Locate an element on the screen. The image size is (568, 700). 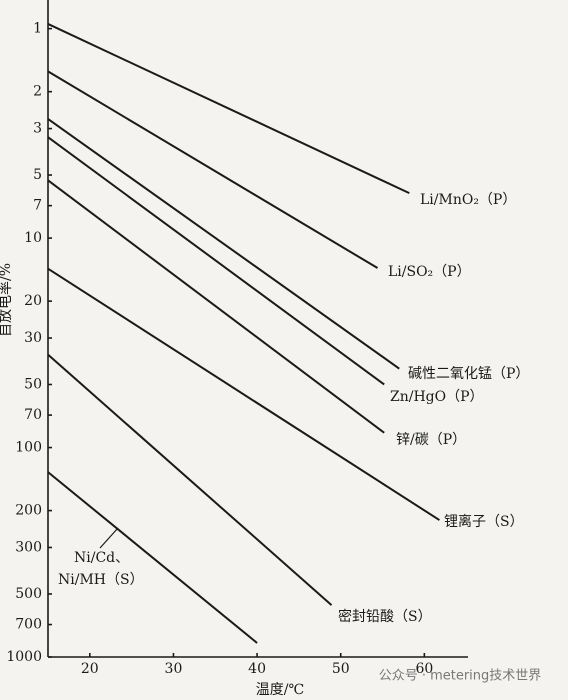
series-label: Li/SO₂（P） is located at coordinates (429, 272).